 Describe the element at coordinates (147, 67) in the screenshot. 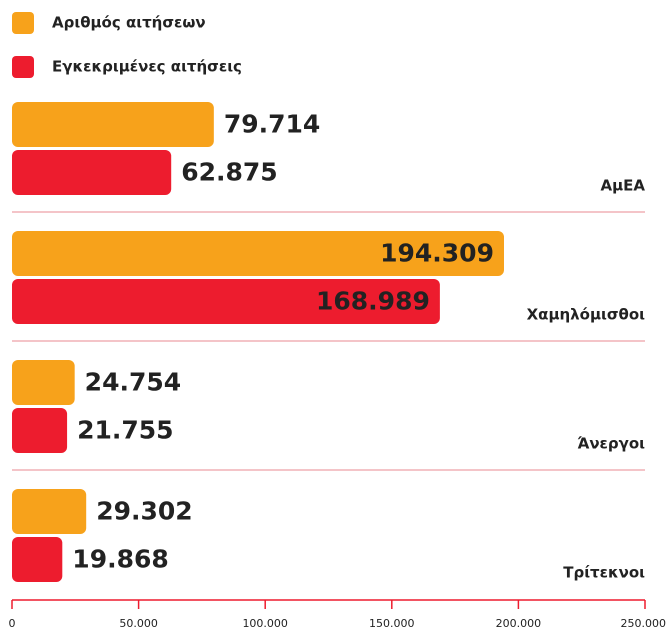

I see `legend-label: Εγκεκριμένες αιτήσεις` at that location.